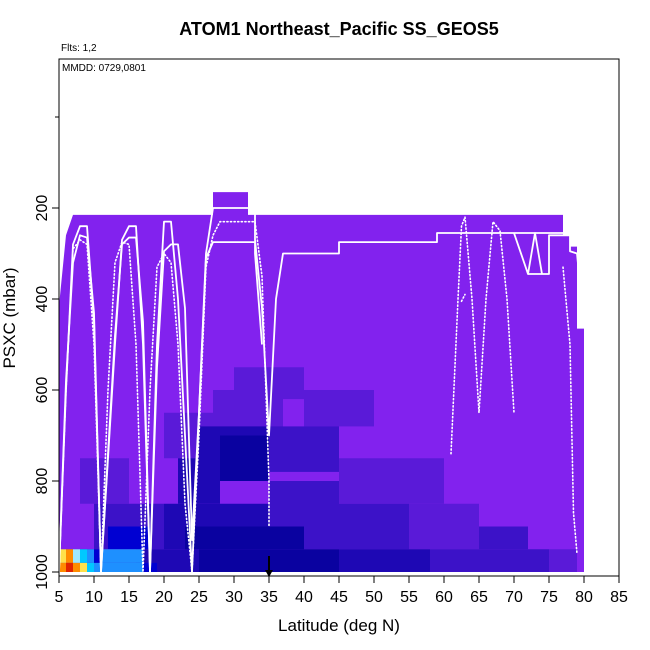 The width and height of the screenshot is (650, 650). Describe the element at coordinates (479, 597) in the screenshot. I see `x-tick-label: 65` at that location.